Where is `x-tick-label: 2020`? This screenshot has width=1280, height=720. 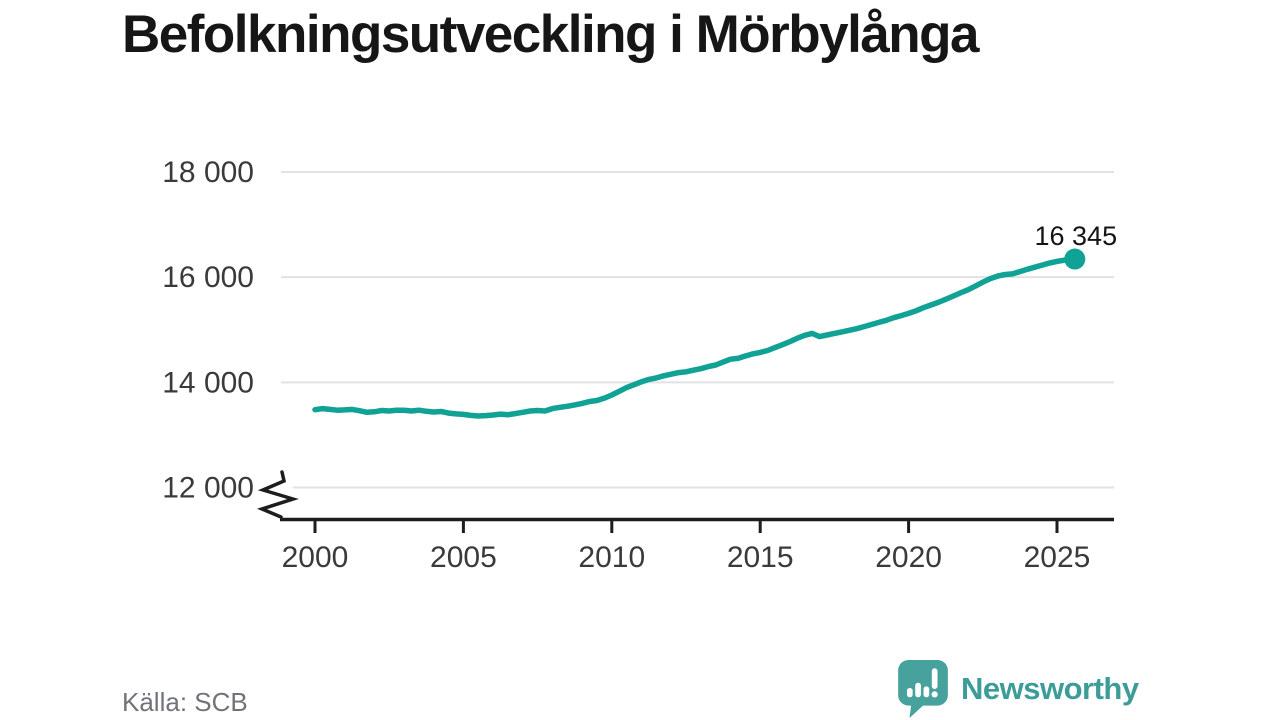 x-tick-label: 2020 is located at coordinates (908, 557).